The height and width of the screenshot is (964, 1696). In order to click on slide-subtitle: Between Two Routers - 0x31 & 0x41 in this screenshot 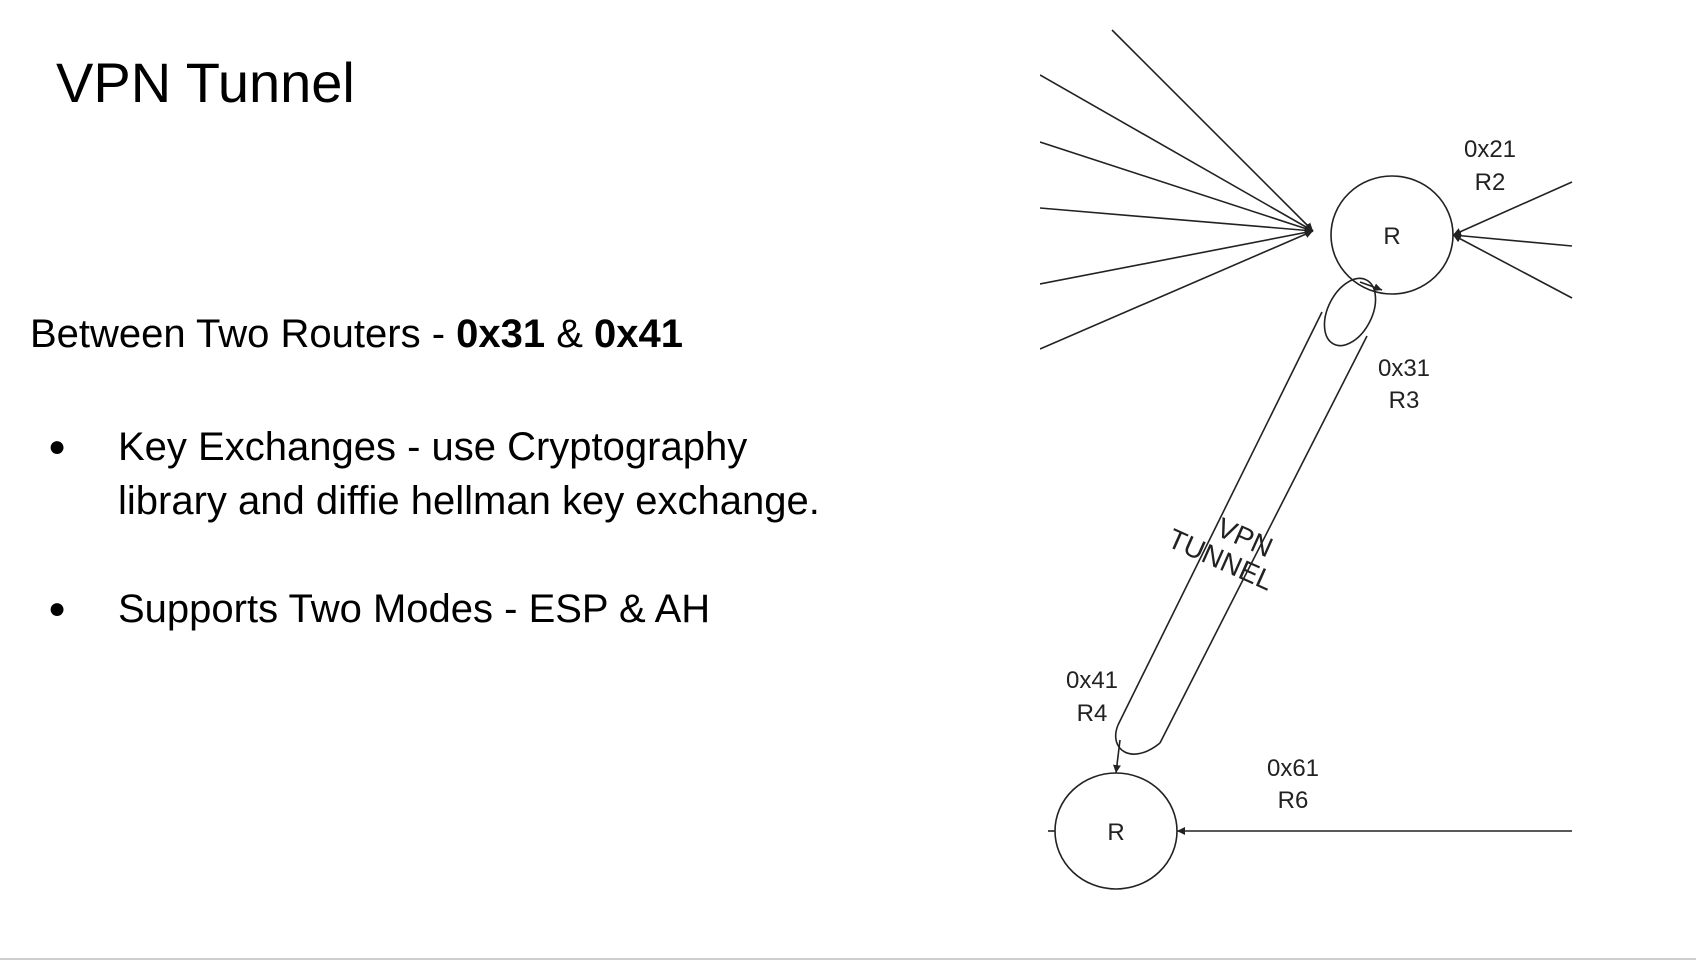, I will do `click(356, 334)`.